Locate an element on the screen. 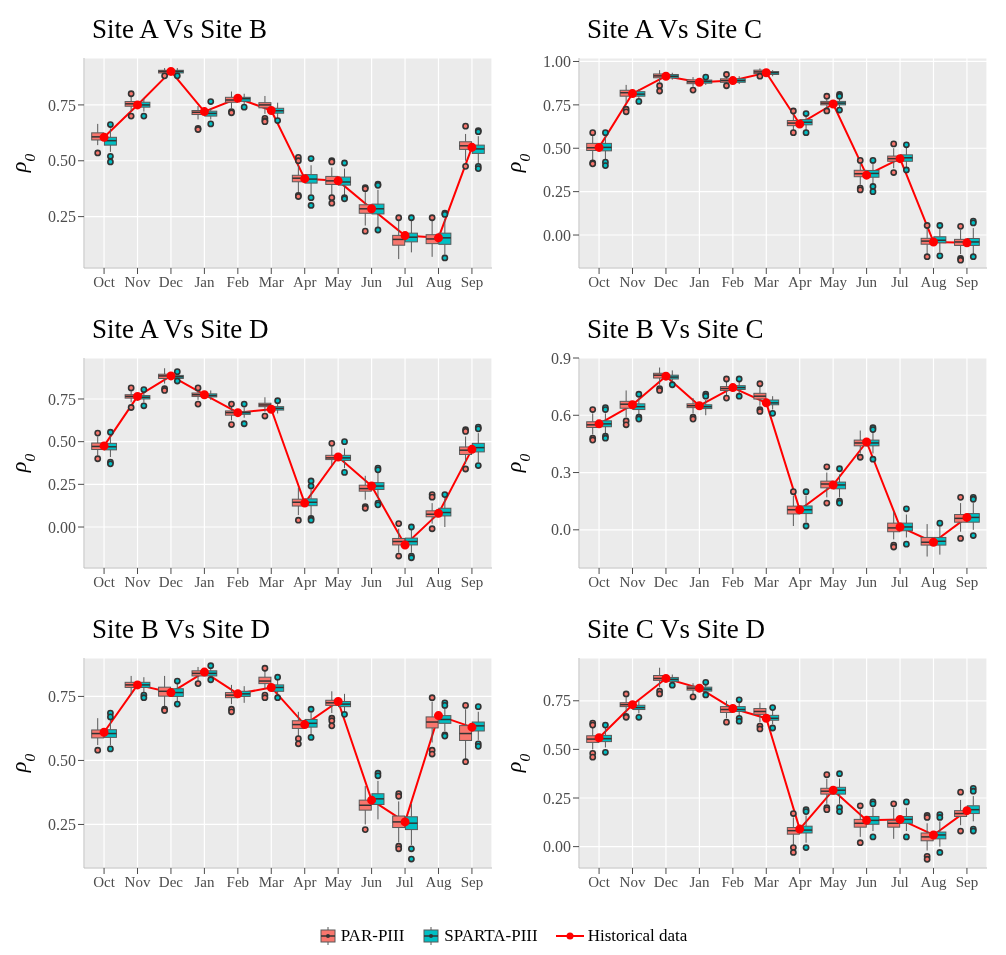 This screenshot has height=955, width=1006. y-tick-label: 0.0 is located at coordinates (561, 530).